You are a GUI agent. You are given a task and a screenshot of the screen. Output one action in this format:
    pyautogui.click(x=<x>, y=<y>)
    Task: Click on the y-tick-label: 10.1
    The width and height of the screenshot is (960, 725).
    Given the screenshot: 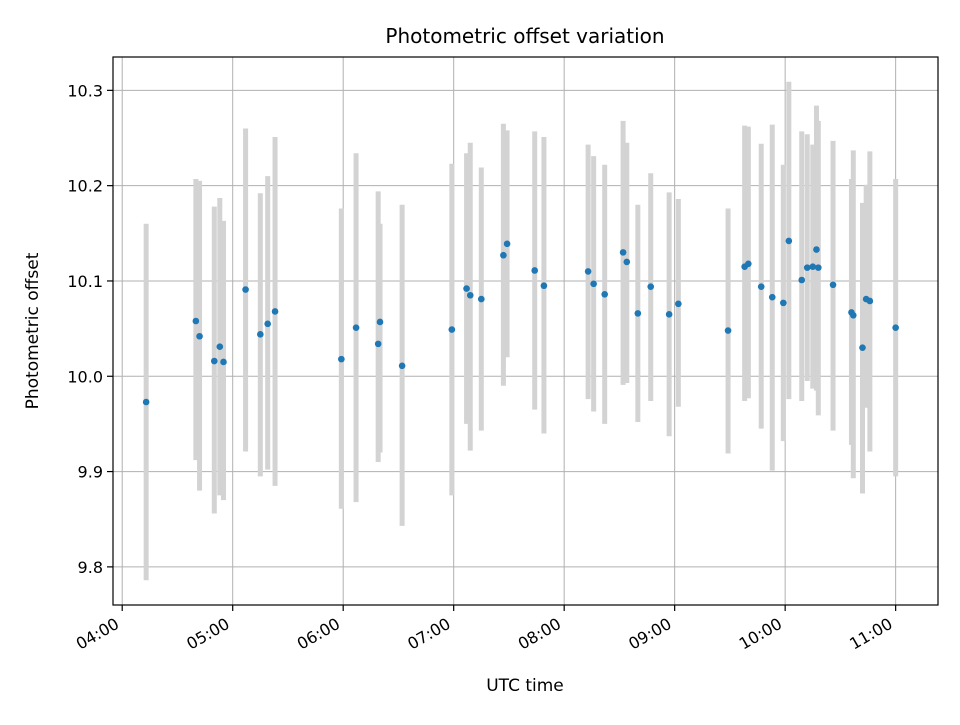 What is the action you would take?
    pyautogui.click(x=85, y=281)
    